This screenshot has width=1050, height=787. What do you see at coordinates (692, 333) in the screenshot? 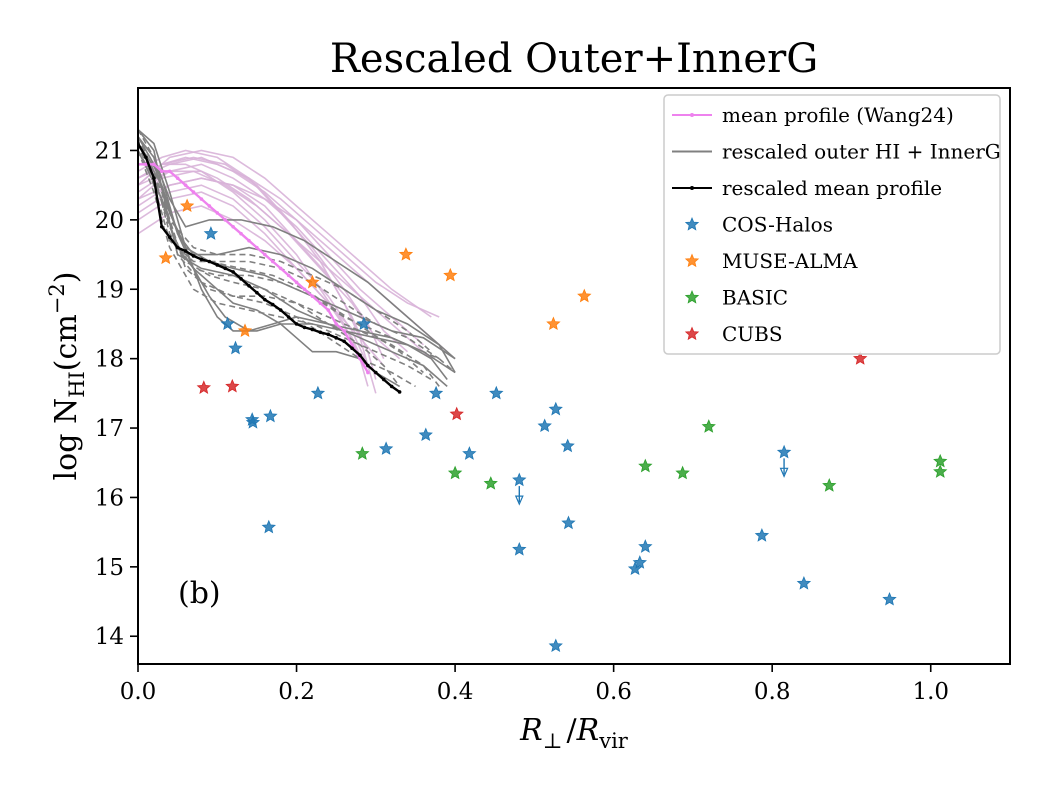
I see `legend-star-cubs` at bounding box center [692, 333].